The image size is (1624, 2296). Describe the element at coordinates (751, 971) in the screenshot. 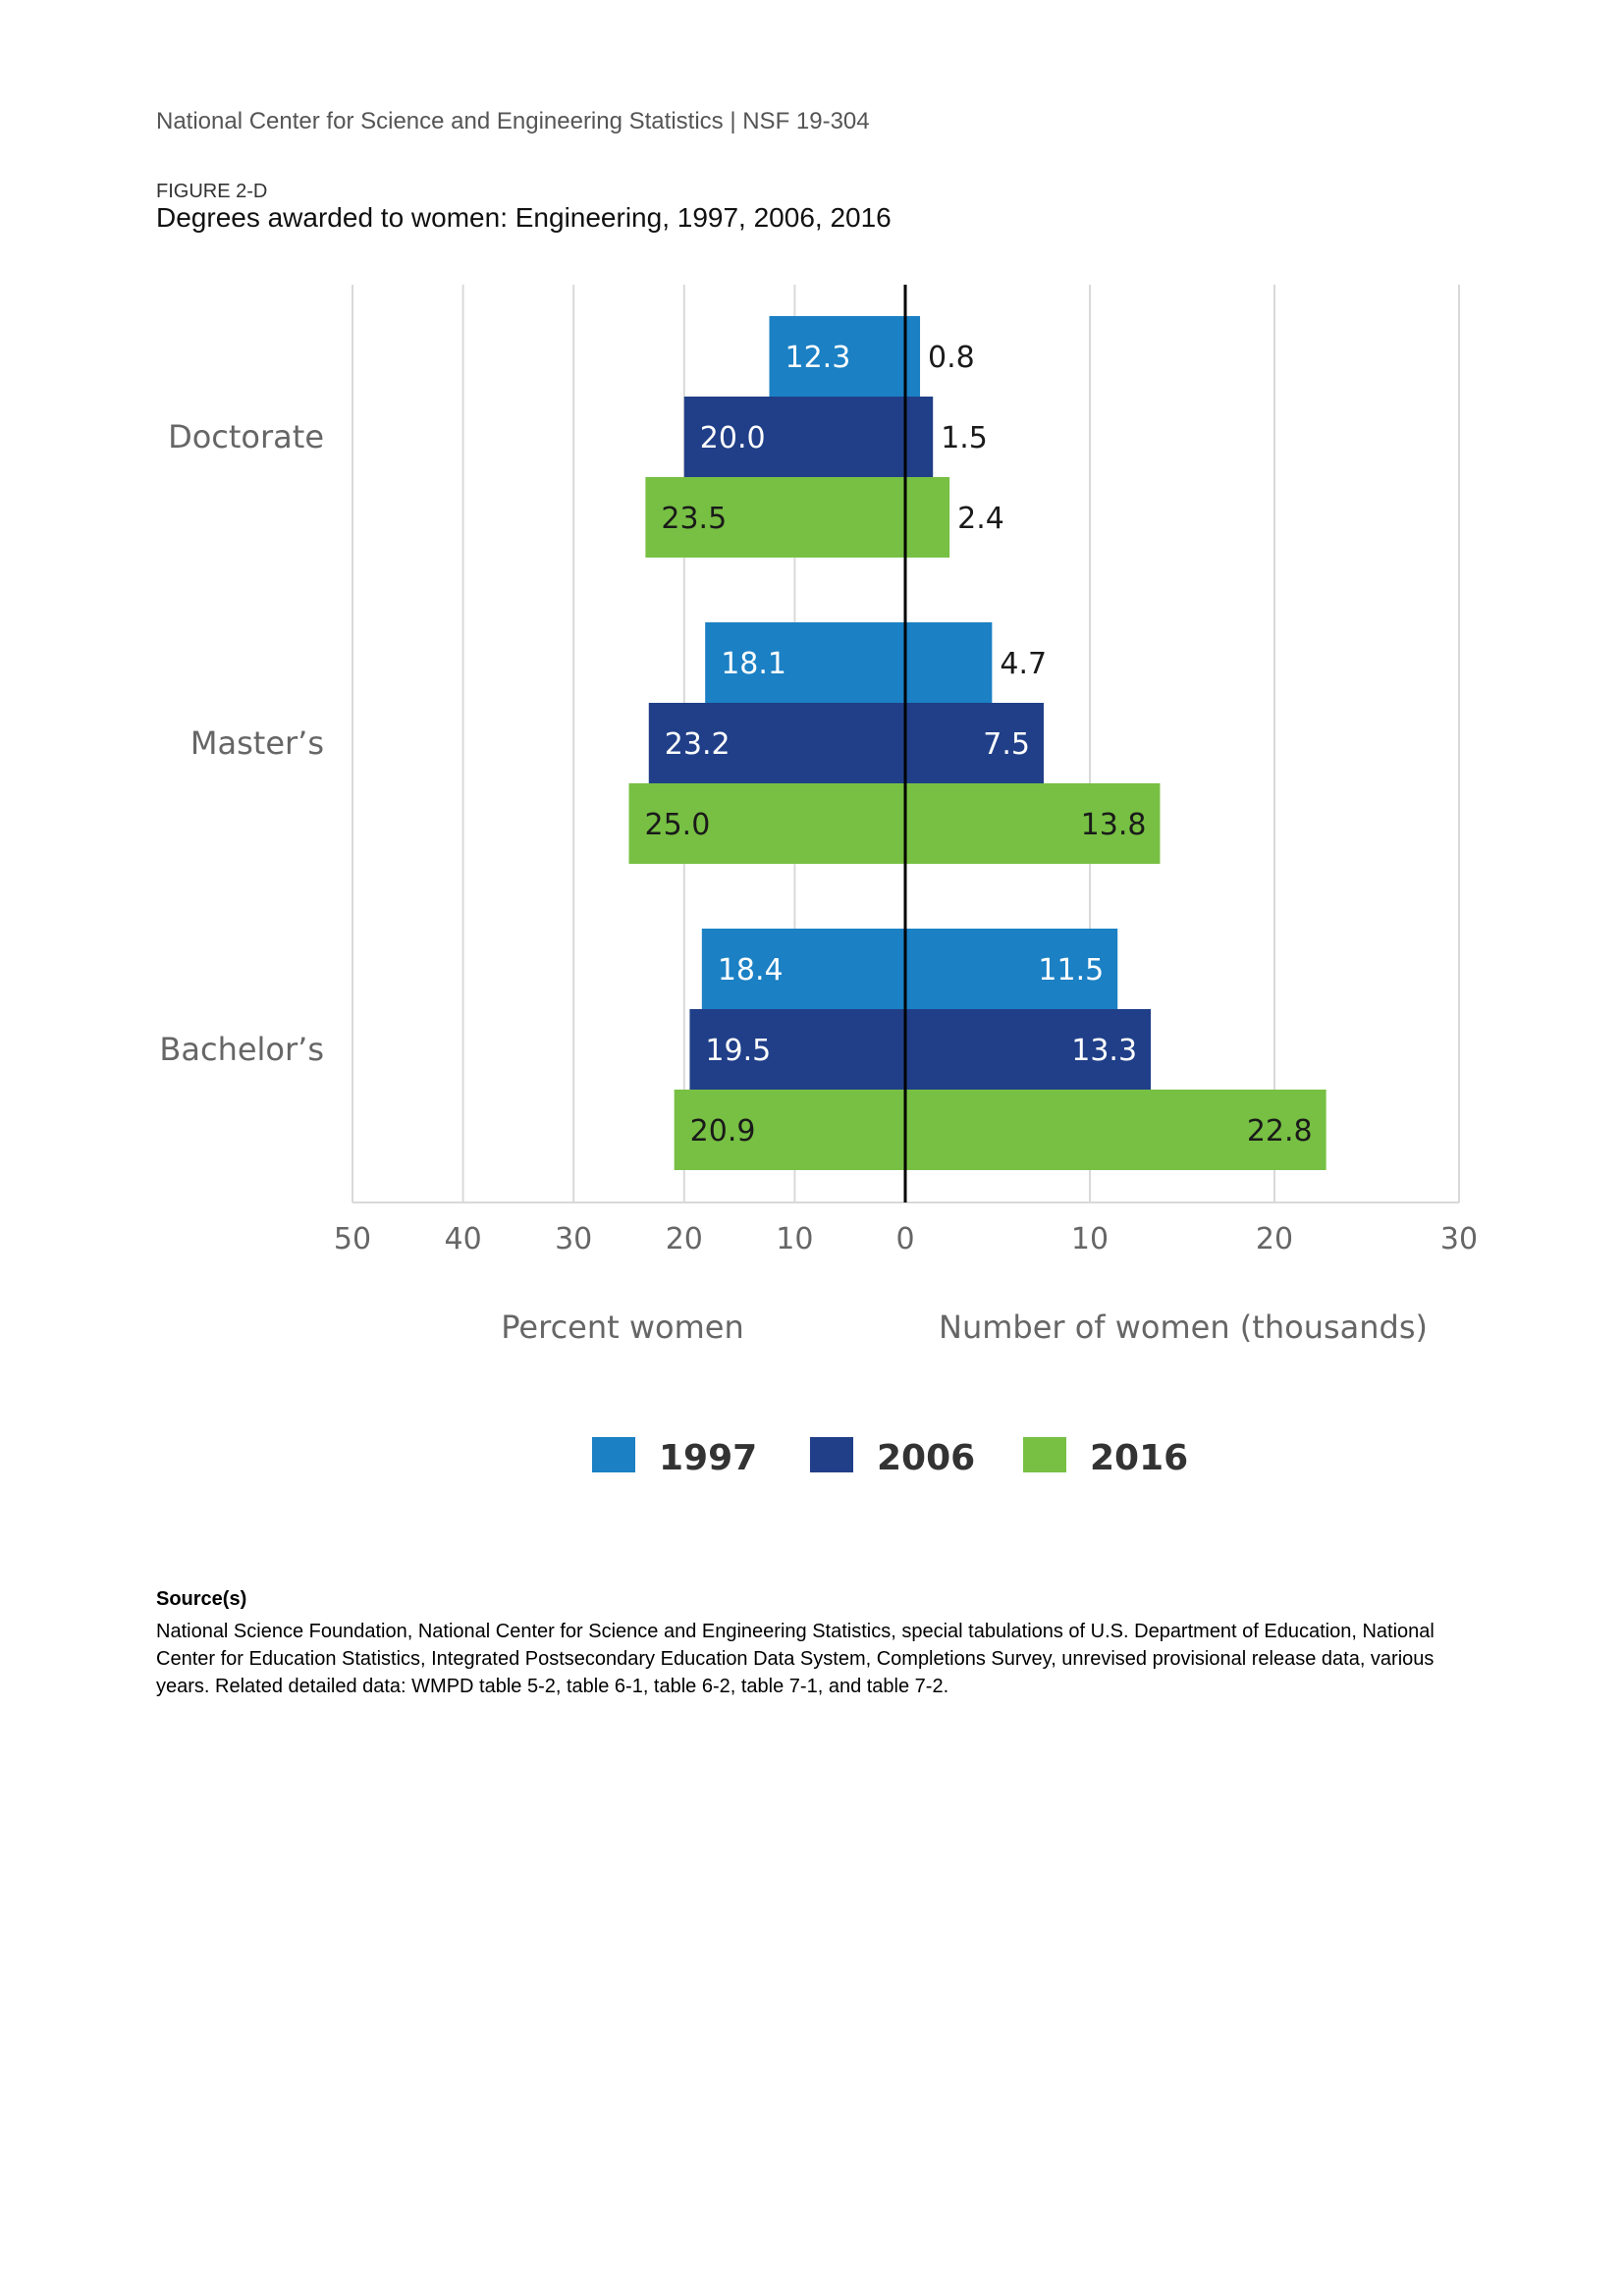

I see `data-label-percent: 18.4` at that location.